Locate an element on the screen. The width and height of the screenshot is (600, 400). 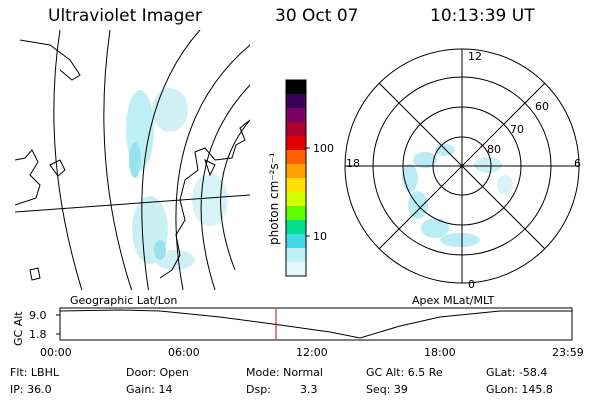
mlt-label-12: 12 is located at coordinates (475, 56).